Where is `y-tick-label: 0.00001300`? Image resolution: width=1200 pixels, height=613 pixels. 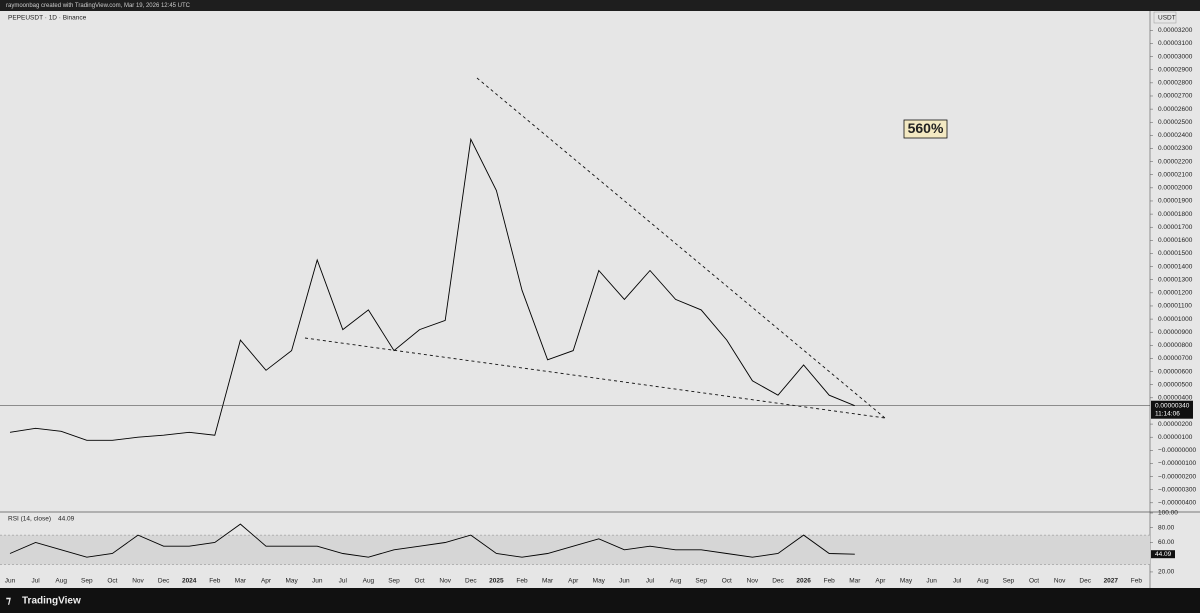
y-tick-label: 0.00001300 is located at coordinates (1175, 279).